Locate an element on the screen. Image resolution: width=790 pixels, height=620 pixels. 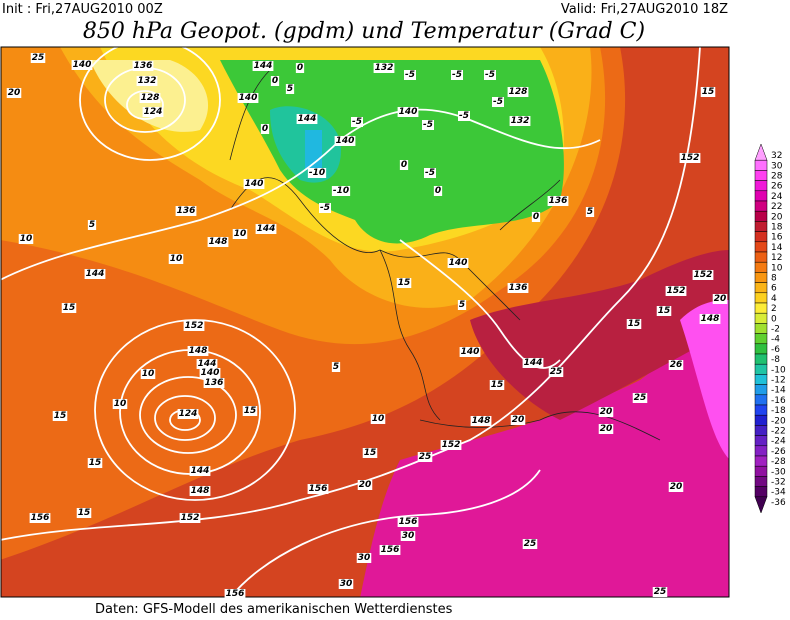
legend-label: -36 is located at coordinates (778, 503).